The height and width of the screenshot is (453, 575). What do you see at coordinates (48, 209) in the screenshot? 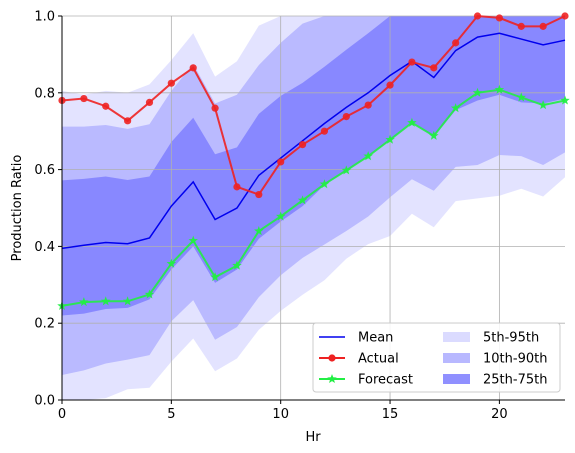
I see `y-axis-ticks: 0.0 0.2 0.4 0.6 0.8 1.0` at bounding box center [48, 209].